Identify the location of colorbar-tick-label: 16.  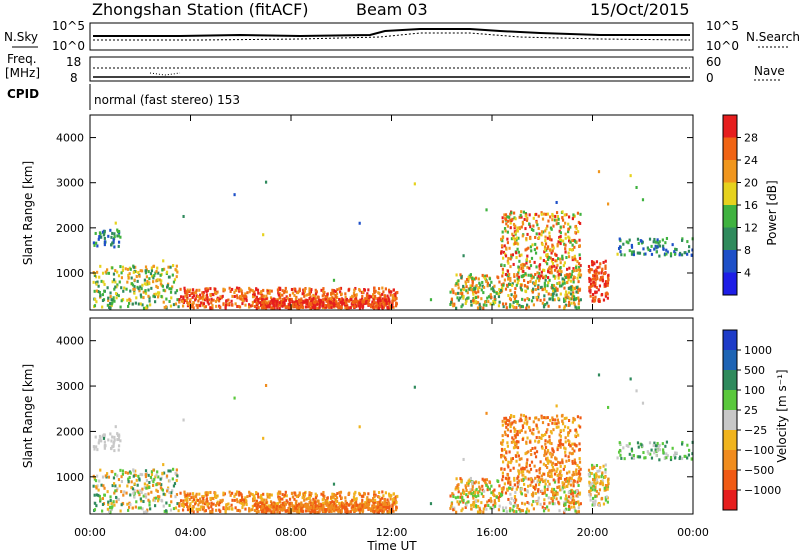
(751, 205).